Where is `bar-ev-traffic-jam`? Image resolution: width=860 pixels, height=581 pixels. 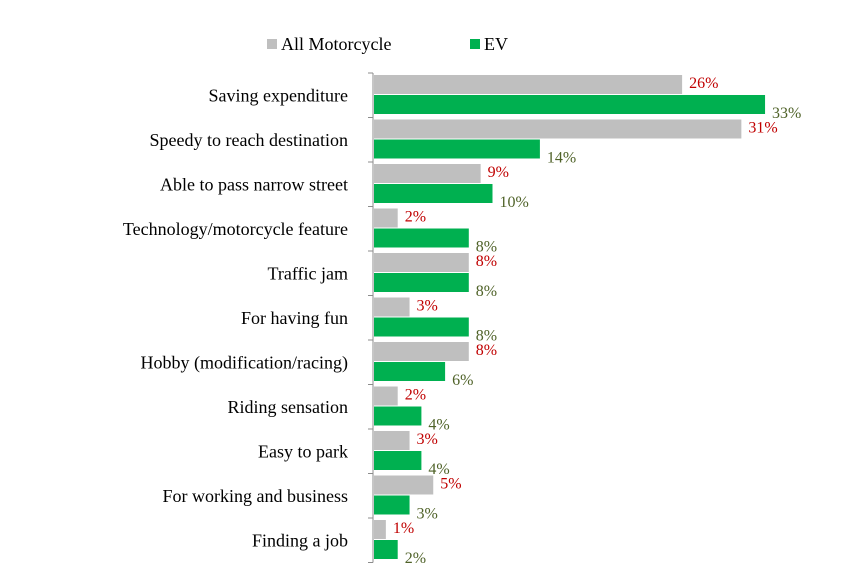 bar-ev-traffic-jam is located at coordinates (421, 282).